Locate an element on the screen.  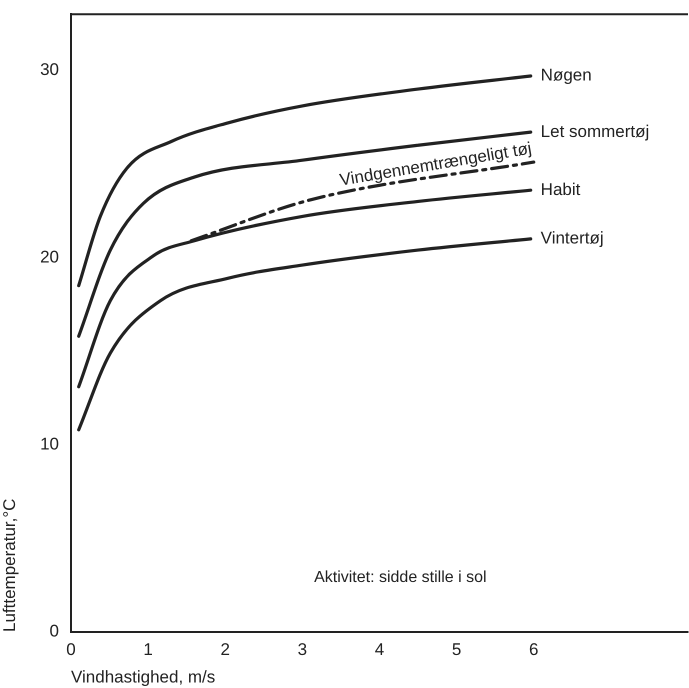
x-tick-label: 1 is located at coordinates (148, 649).